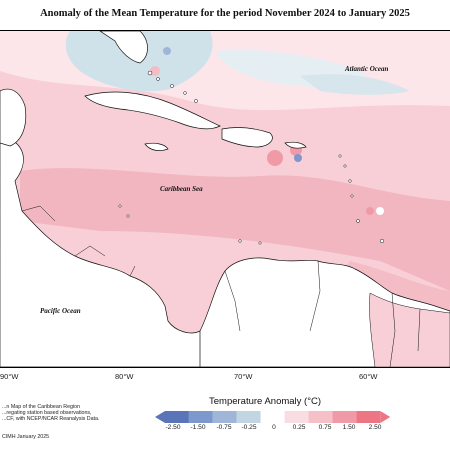  What do you see at coordinates (167, 51) in the screenshot?
I see `cool-spot` at bounding box center [167, 51].